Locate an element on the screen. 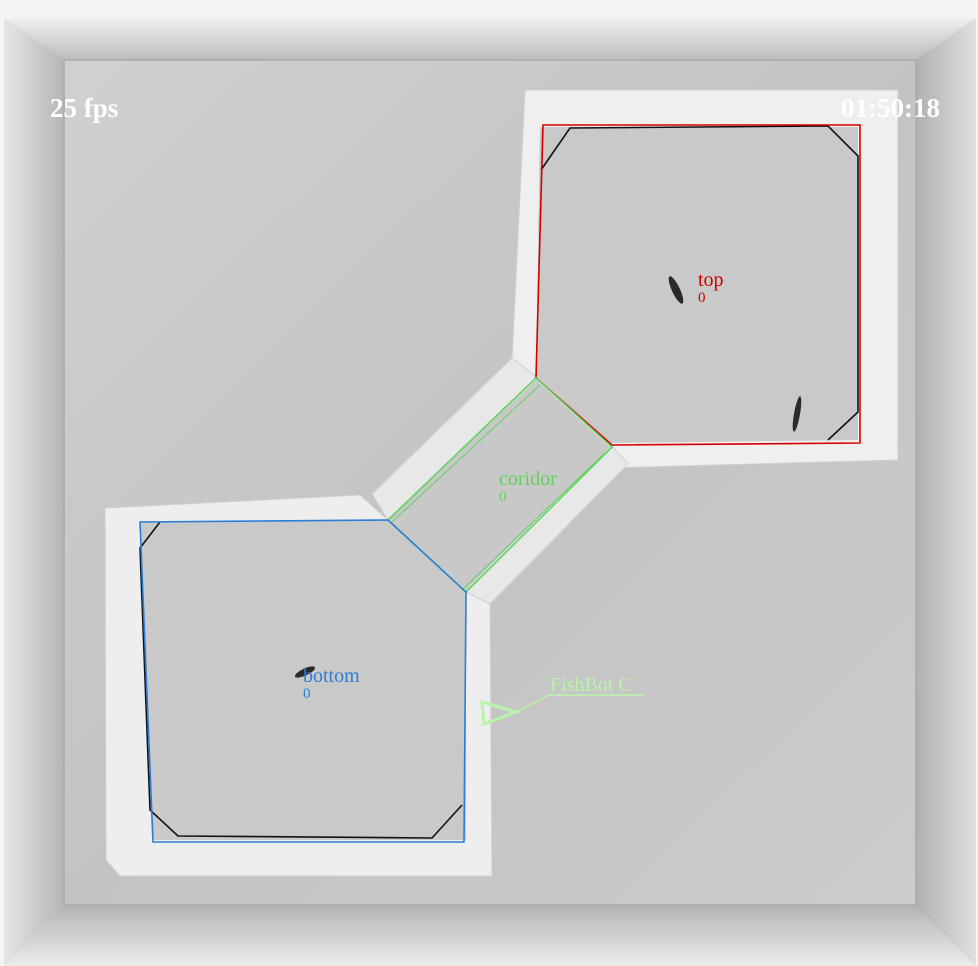 The image size is (978, 966). zone-corridor-label: coridor is located at coordinates (528, 479).